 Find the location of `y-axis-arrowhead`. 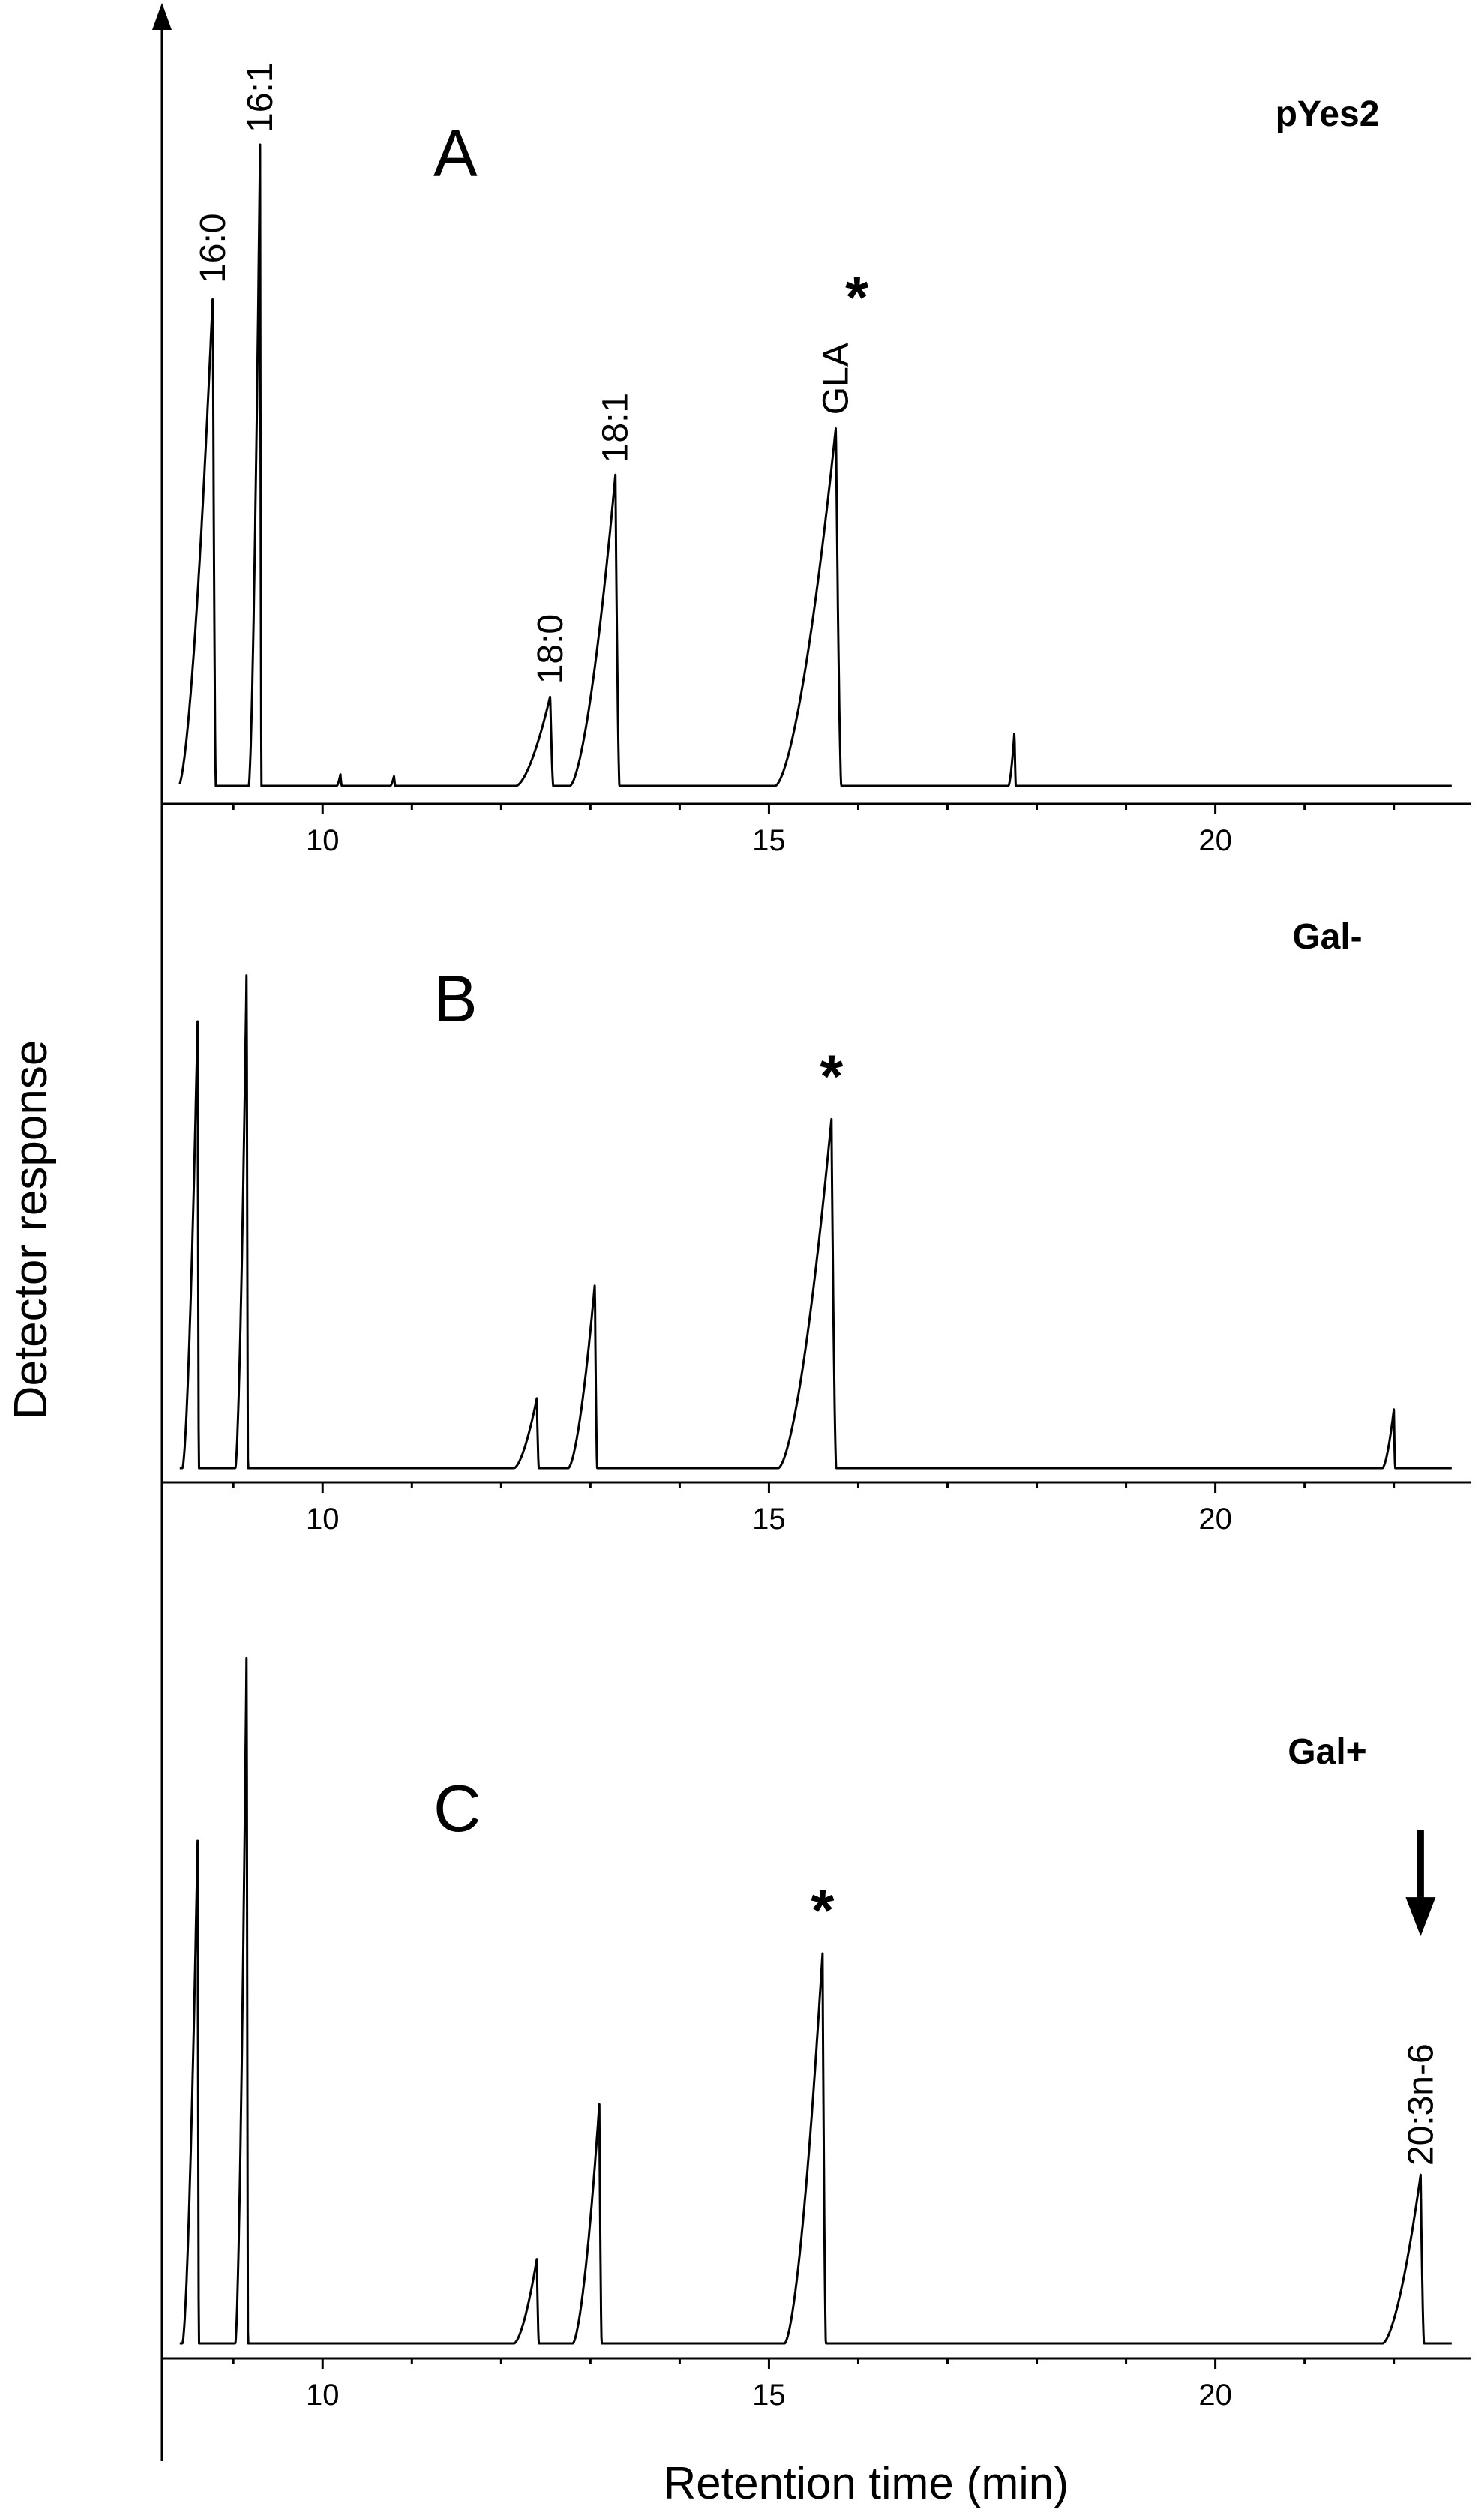

y-axis-arrowhead is located at coordinates (162, 16).